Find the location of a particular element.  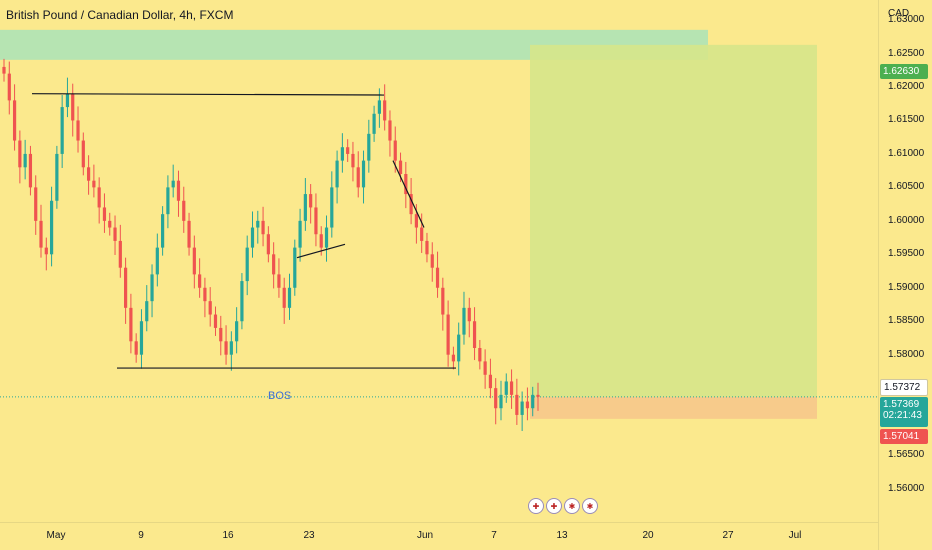

time-tick: May is located at coordinates (56, 535).